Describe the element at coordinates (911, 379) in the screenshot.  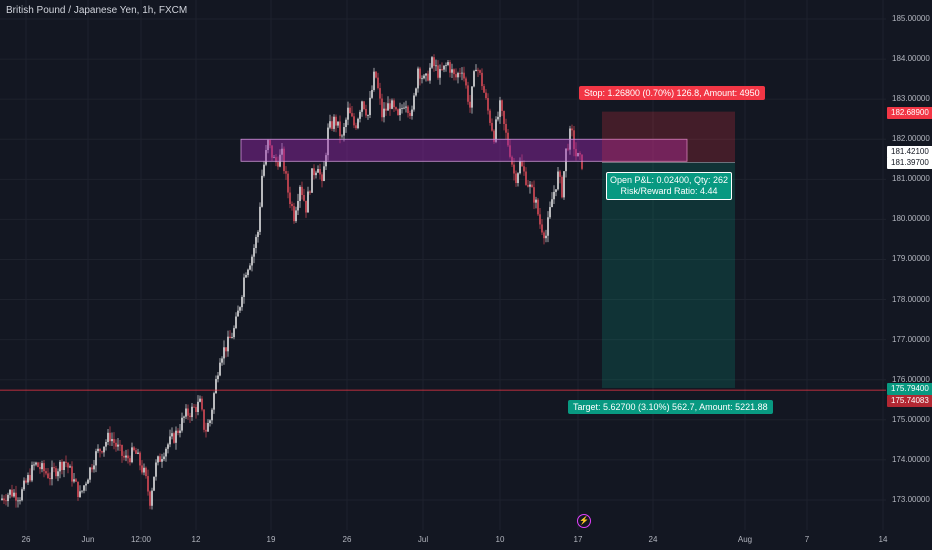
I see `price-label: 176.00000` at that location.